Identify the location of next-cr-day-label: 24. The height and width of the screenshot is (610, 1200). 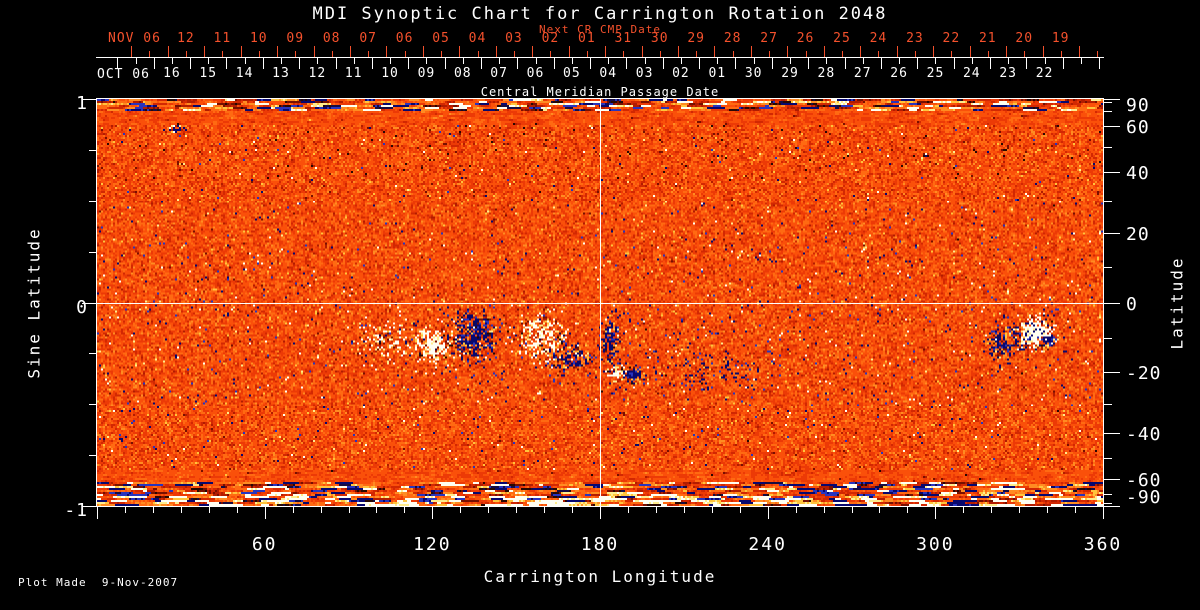
(878, 38).